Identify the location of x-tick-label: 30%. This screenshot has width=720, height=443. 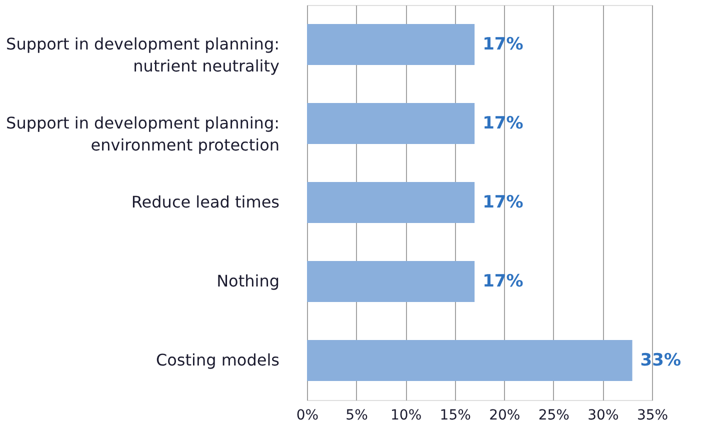
(603, 416).